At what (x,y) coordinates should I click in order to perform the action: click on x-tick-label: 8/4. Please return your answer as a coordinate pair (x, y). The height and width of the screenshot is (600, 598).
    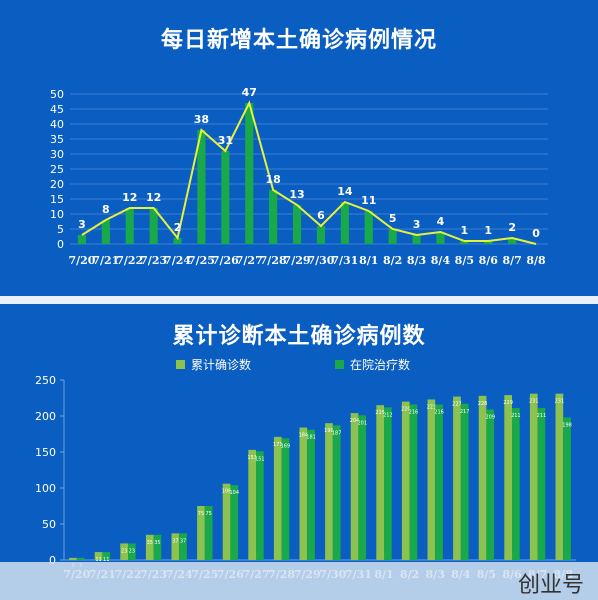
    Looking at the image, I should click on (441, 260).